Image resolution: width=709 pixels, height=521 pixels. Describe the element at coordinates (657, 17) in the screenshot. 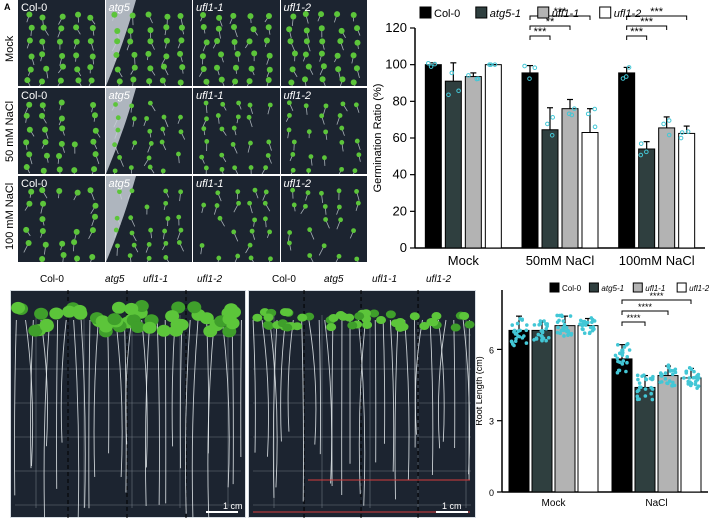

I see `significance-bracket` at that location.